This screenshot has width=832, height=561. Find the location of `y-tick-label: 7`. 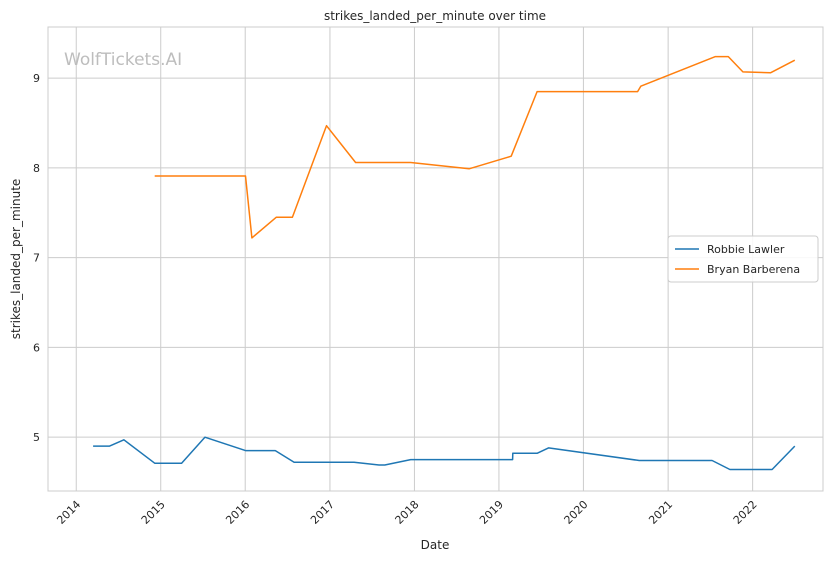

y-tick-label: 7 is located at coordinates (36, 258).